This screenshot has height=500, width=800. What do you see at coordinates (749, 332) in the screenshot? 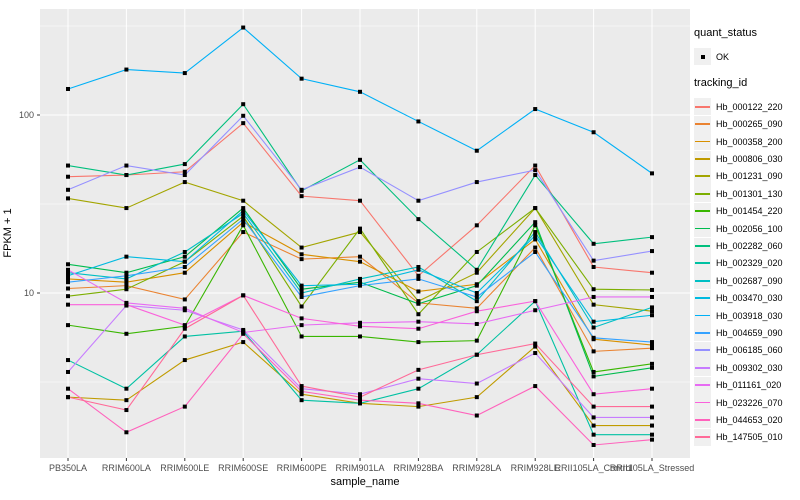
I see `legend-item-label: Hb_004659_090` at bounding box center [749, 332].